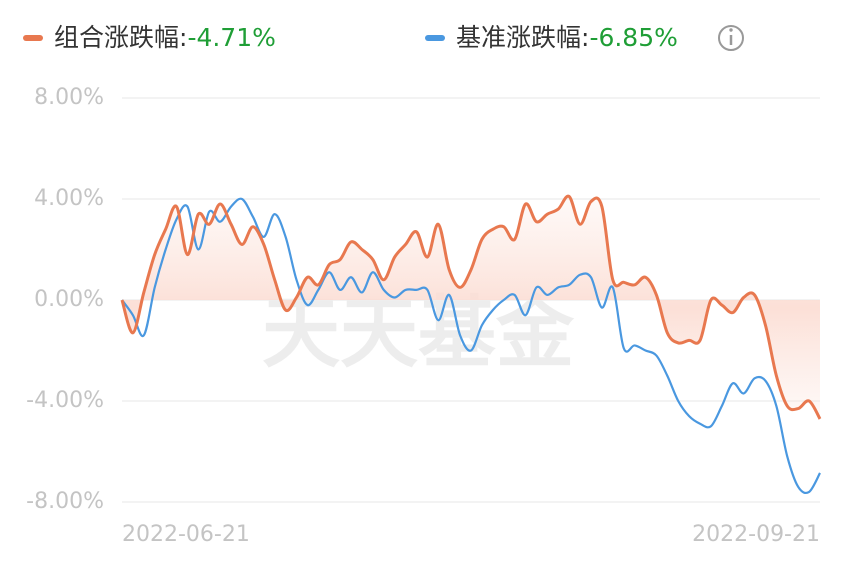 Image resolution: width=842 pixels, height=566 pixels. Describe the element at coordinates (231, 37) in the screenshot. I see `legend-total: -4.71%` at that location.